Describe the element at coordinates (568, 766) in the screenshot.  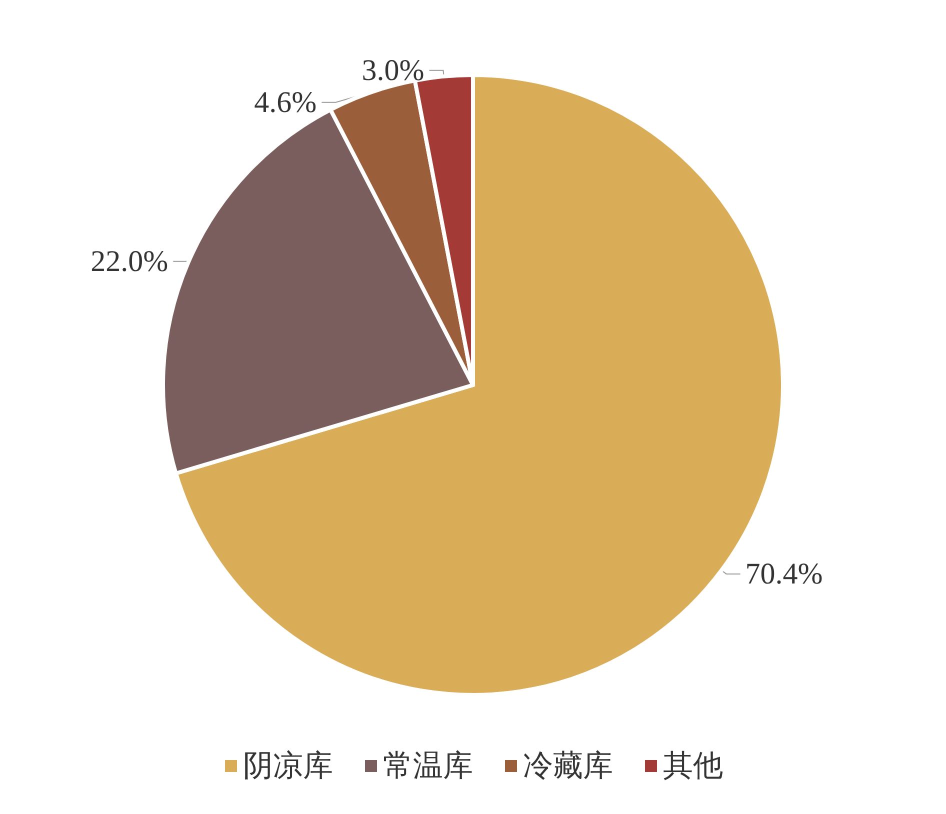
I see `legend-label: 冷藏库` at that location.